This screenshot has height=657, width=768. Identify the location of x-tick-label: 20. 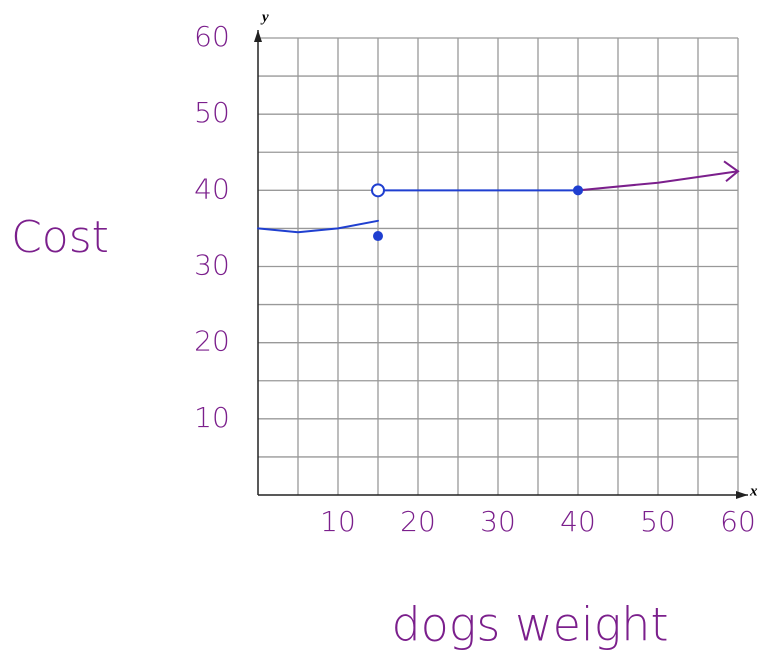
(418, 521).